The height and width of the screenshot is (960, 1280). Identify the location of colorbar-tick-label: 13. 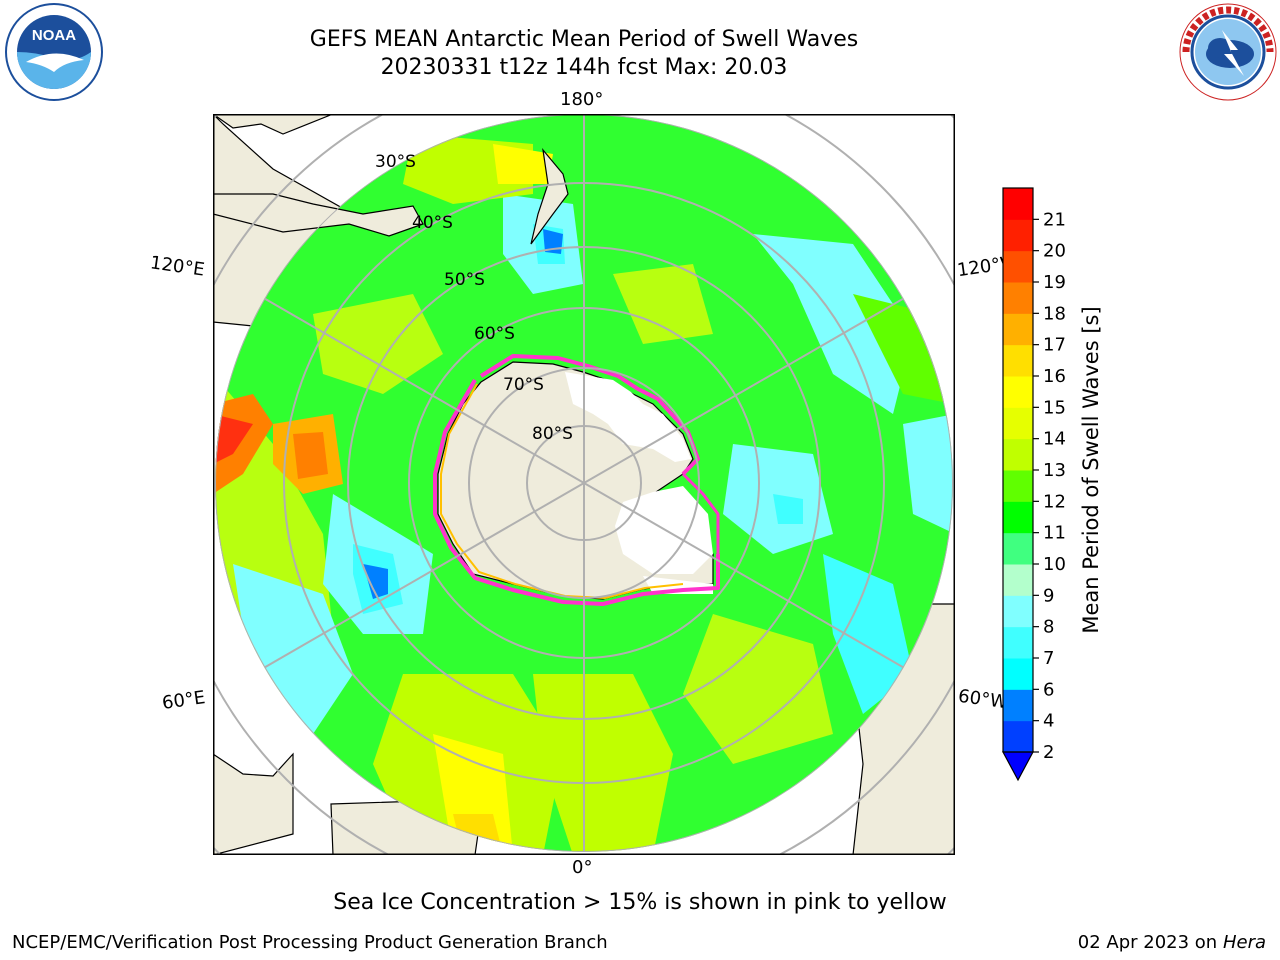
(1054, 470).